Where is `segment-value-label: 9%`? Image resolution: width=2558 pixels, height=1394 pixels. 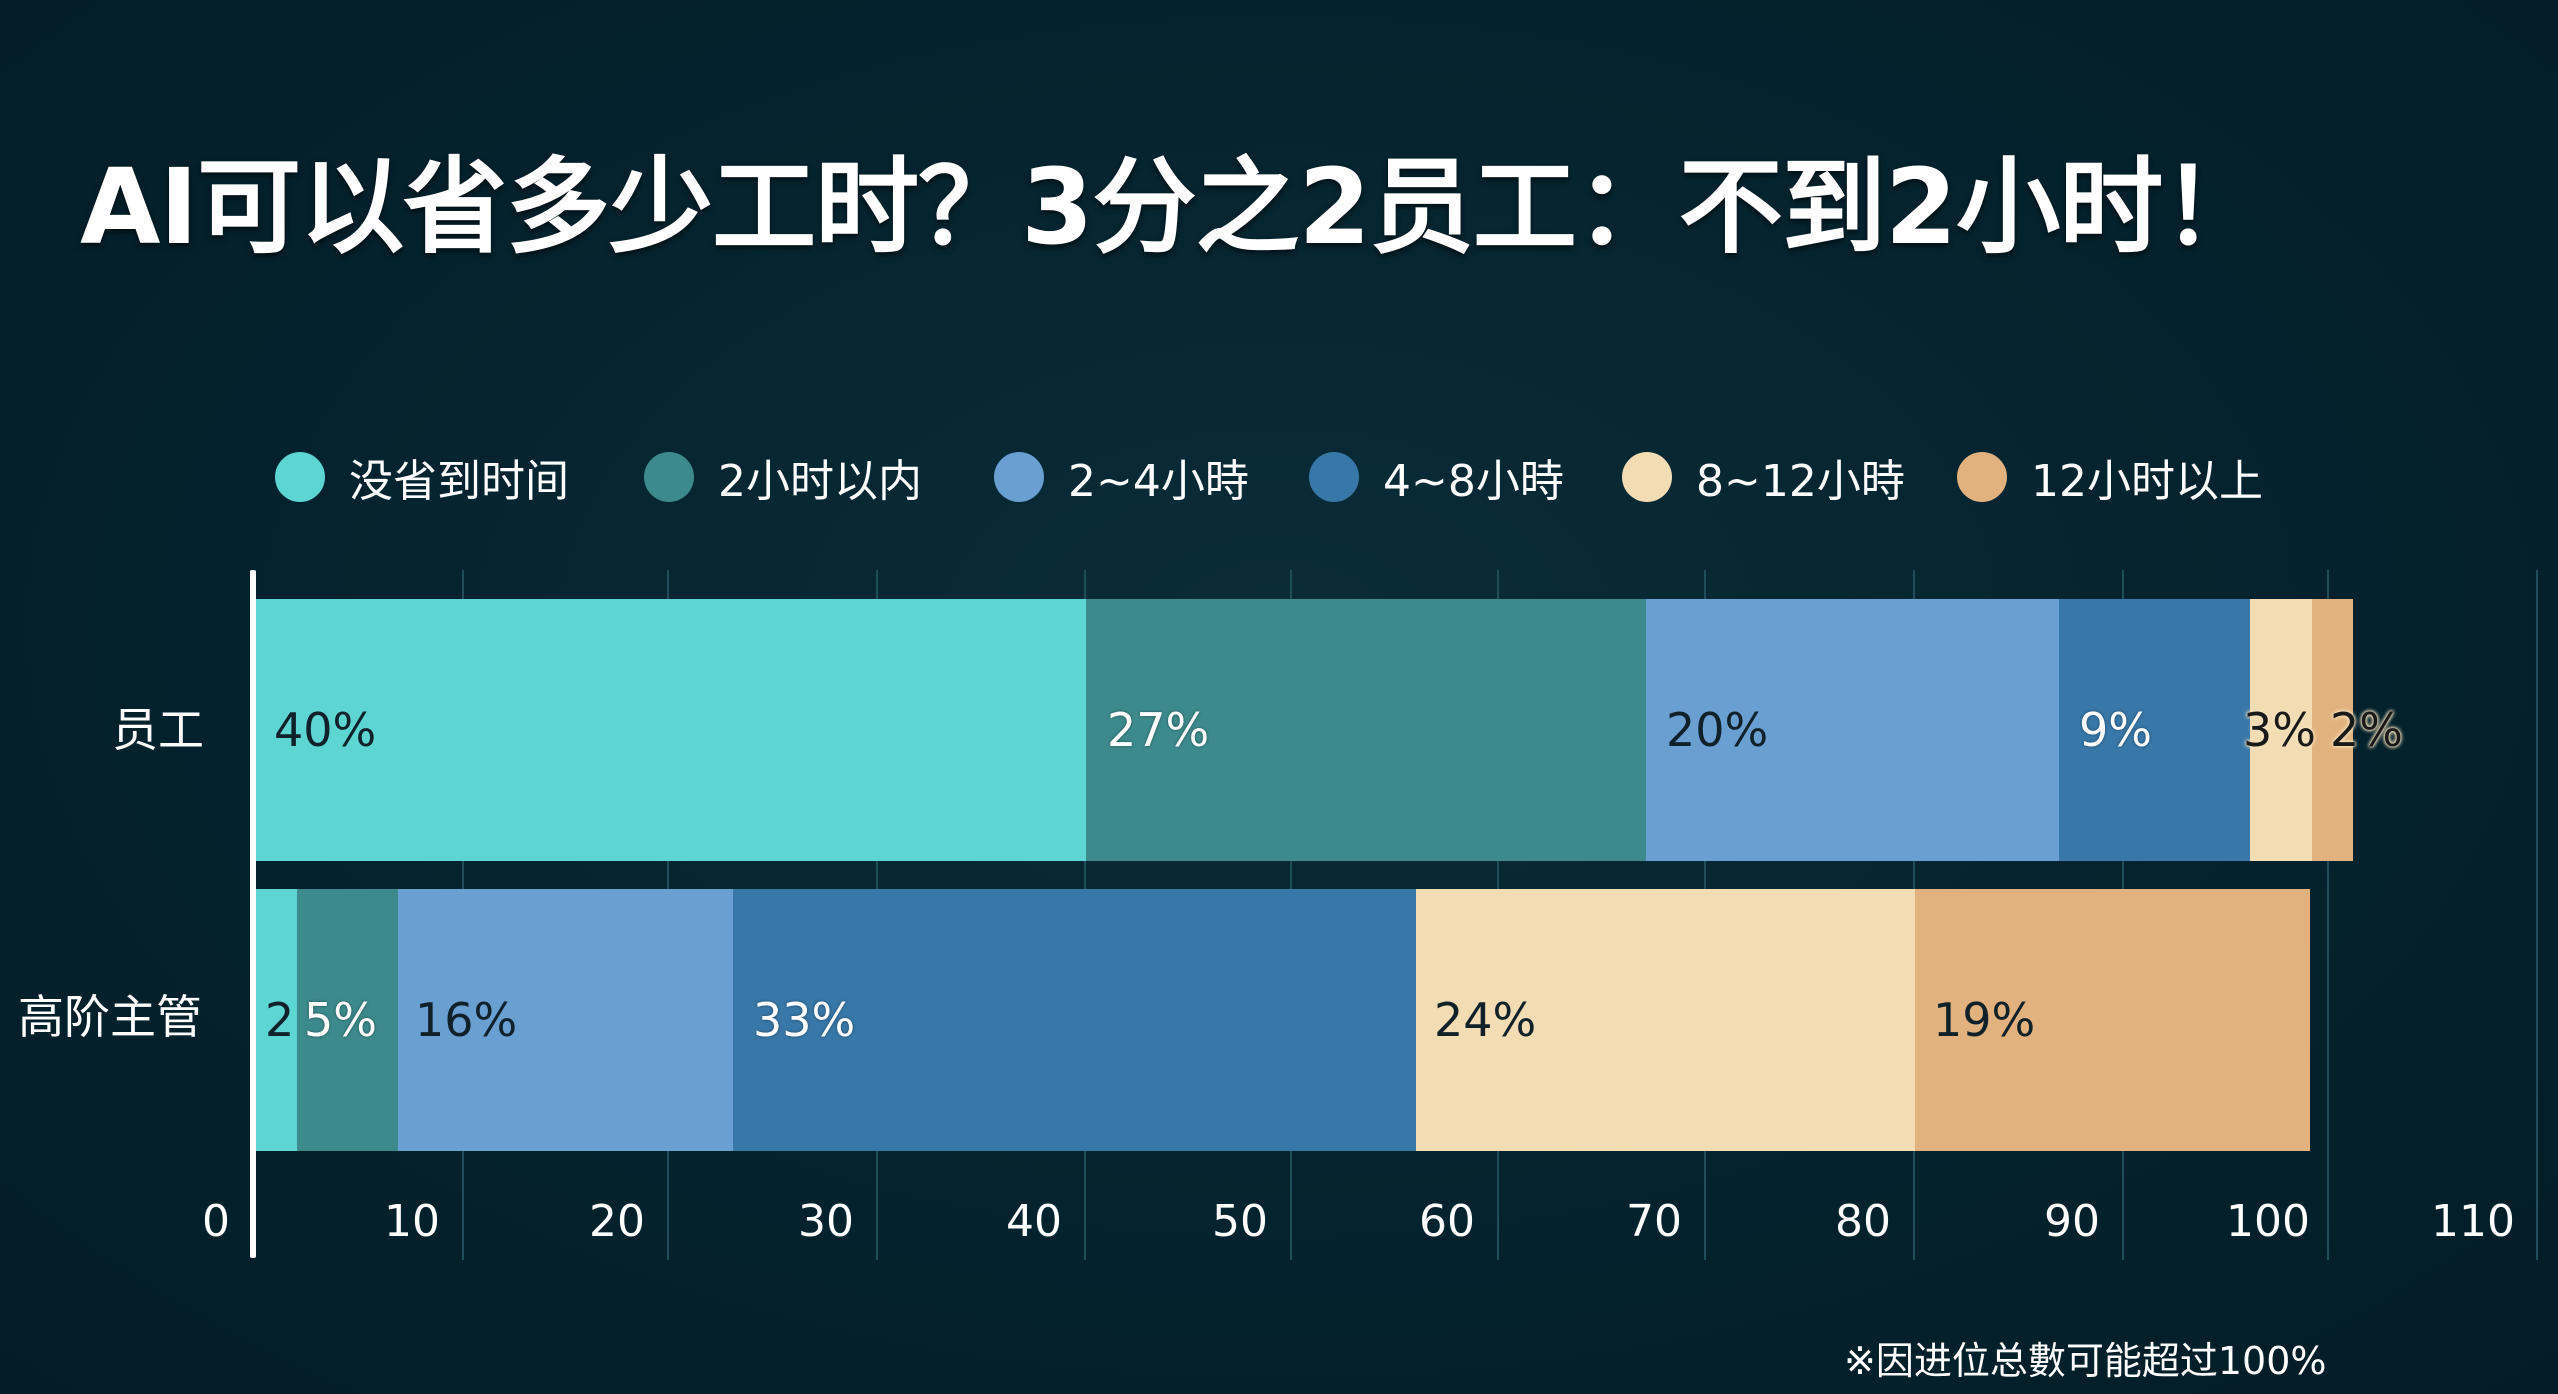
segment-value-label: 9% is located at coordinates (2115, 730).